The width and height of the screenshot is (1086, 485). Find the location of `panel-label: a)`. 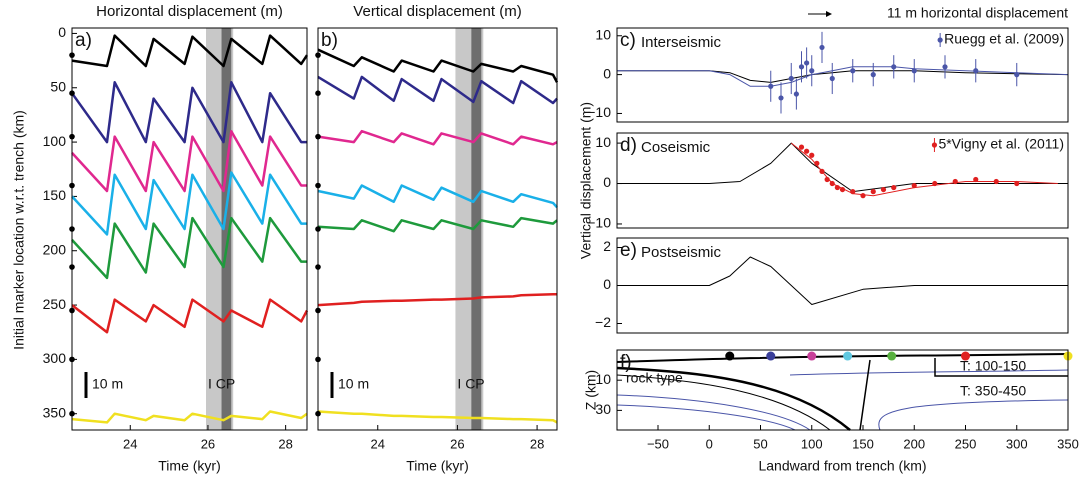

panel-label: a) is located at coordinates (83, 40).